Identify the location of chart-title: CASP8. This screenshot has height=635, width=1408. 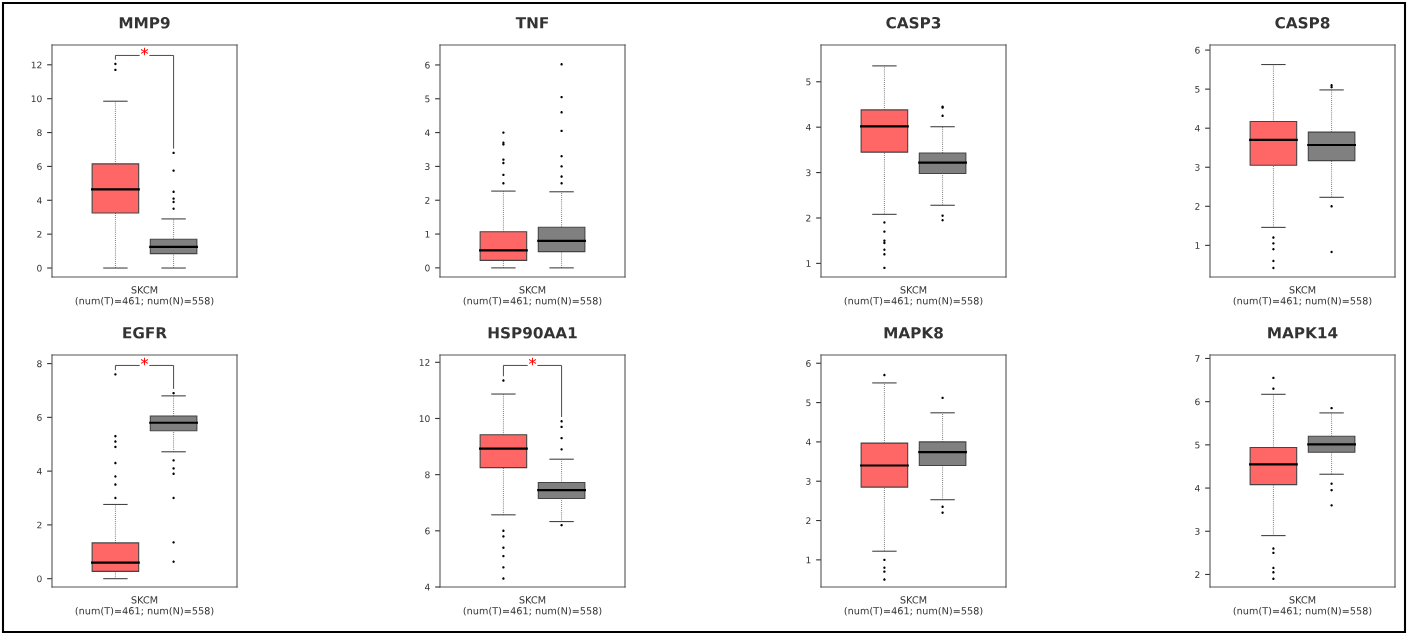
(1302, 22).